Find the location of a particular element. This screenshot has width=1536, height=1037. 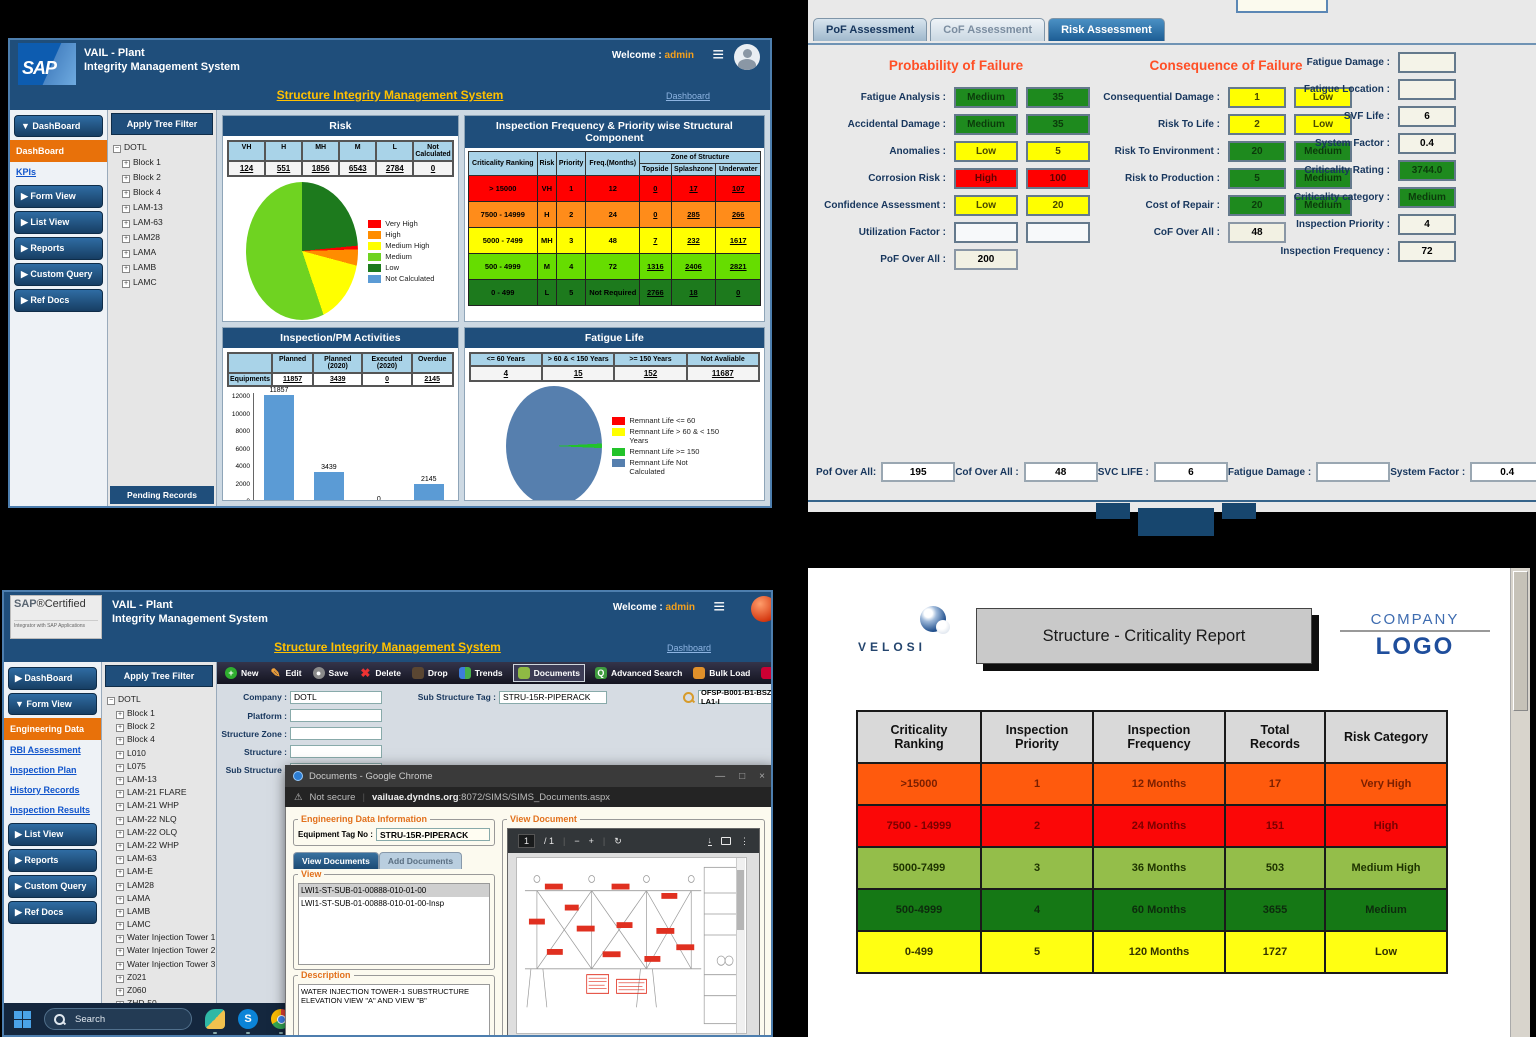

sidebar-item: ▼ Form View is located at coordinates (52, 704).